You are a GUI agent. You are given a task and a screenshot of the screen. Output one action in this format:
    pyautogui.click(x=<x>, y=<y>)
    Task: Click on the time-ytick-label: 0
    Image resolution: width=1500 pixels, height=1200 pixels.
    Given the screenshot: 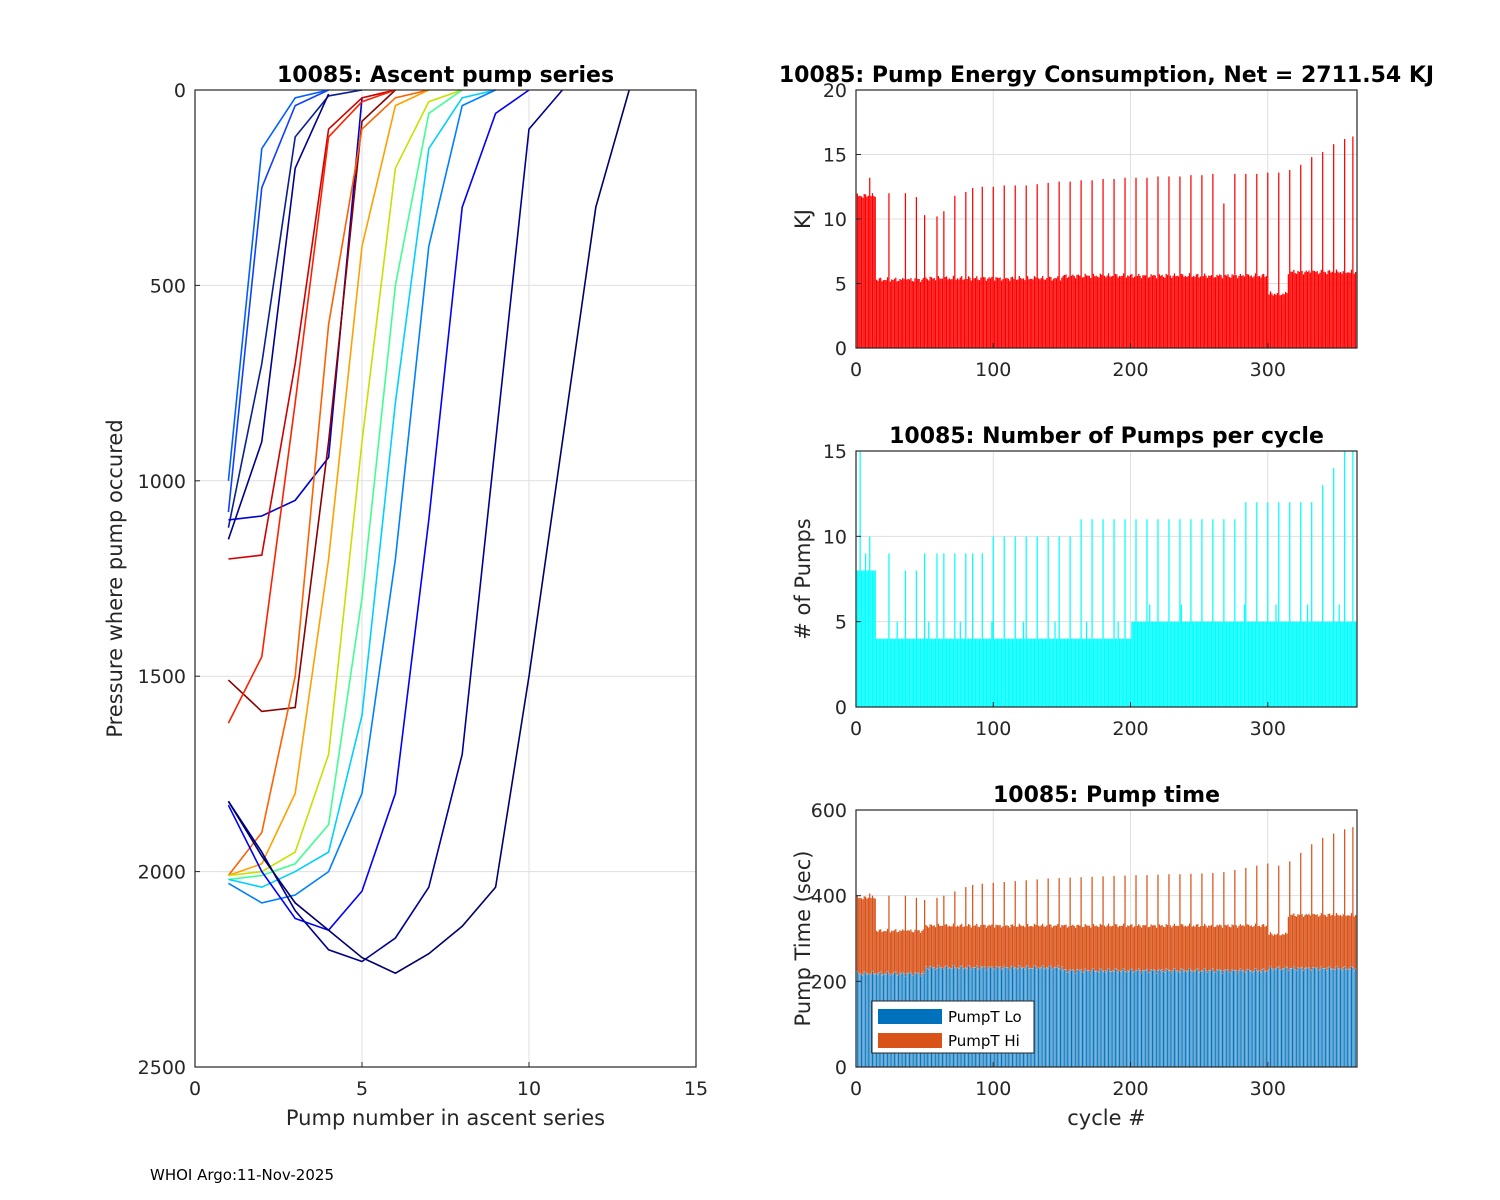 What is the action you would take?
    pyautogui.click(x=841, y=1068)
    